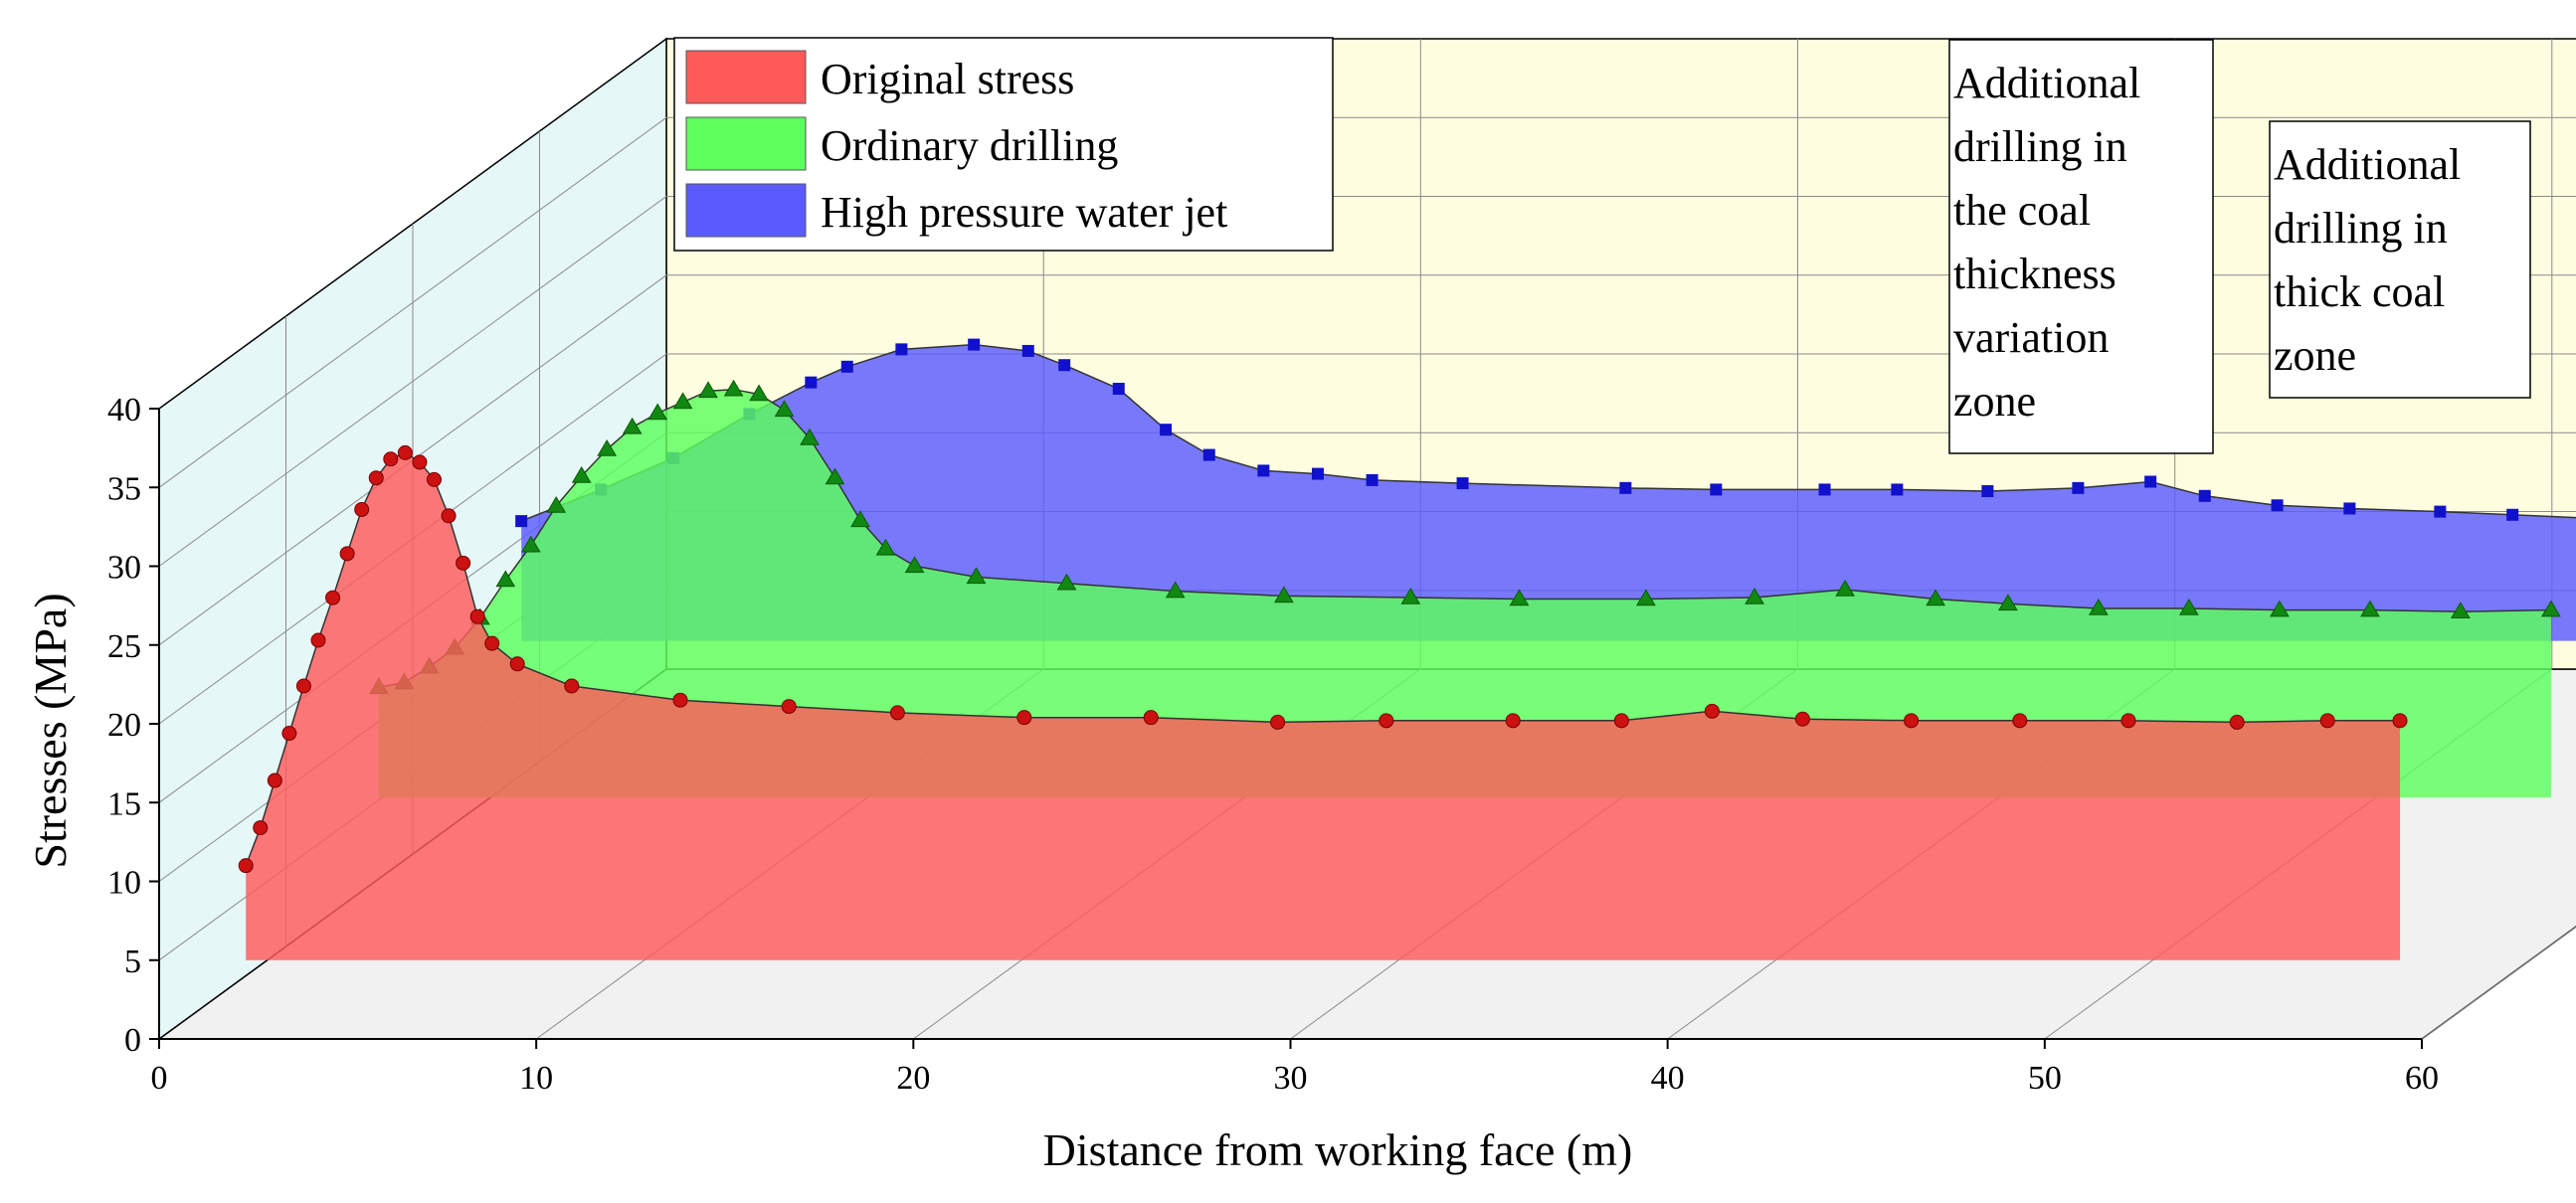  Describe the element at coordinates (124, 725) in the screenshot. I see `y-tick-label: 20` at that location.